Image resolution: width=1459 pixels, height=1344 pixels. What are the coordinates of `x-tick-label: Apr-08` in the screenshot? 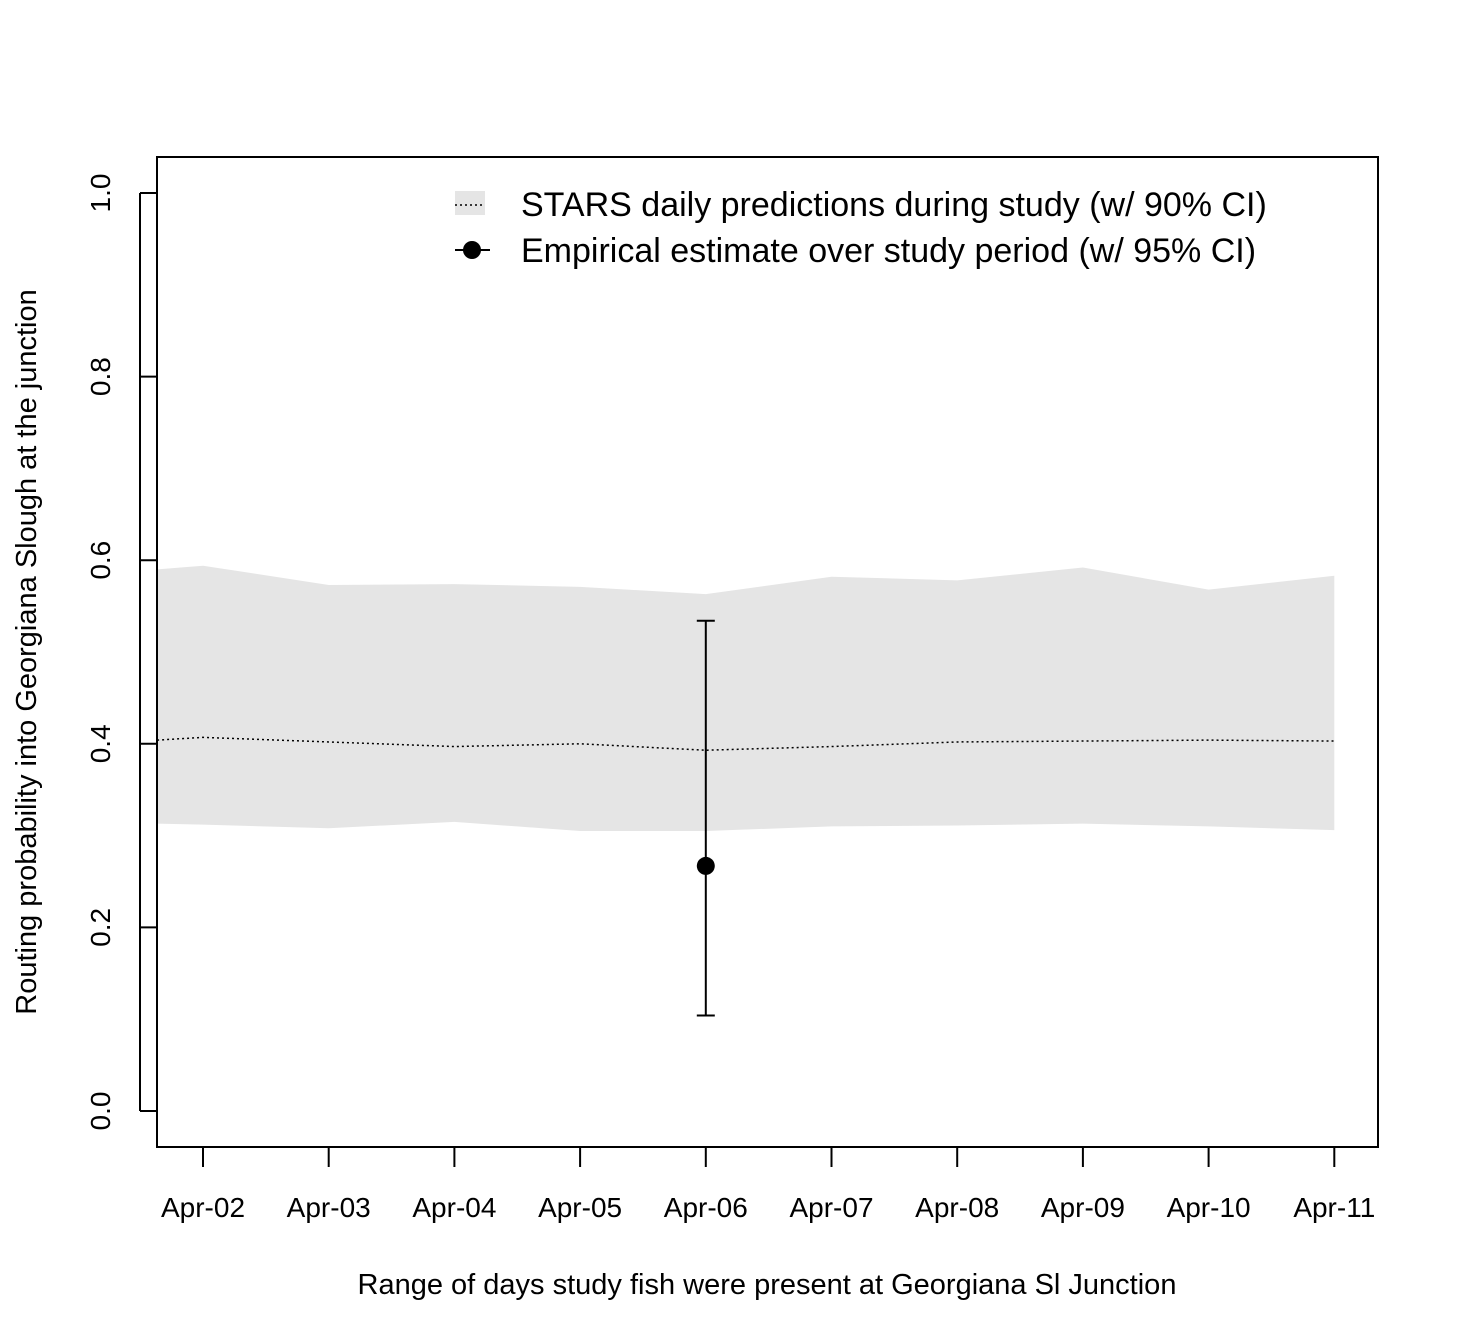 It's located at (957, 1207).